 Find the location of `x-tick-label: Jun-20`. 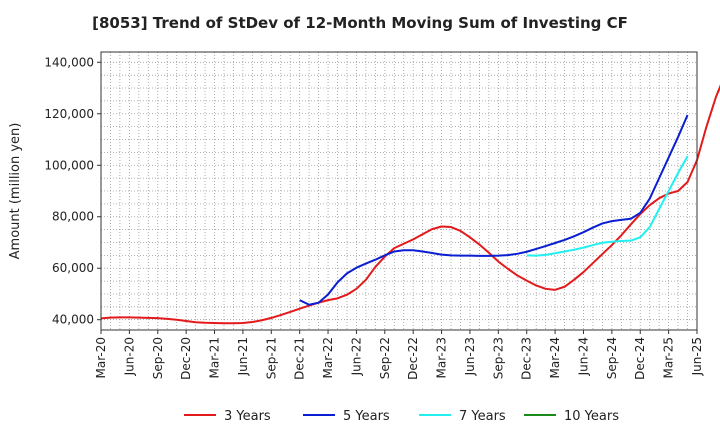

x-tick-label: Jun-20 is located at coordinates (129, 356).